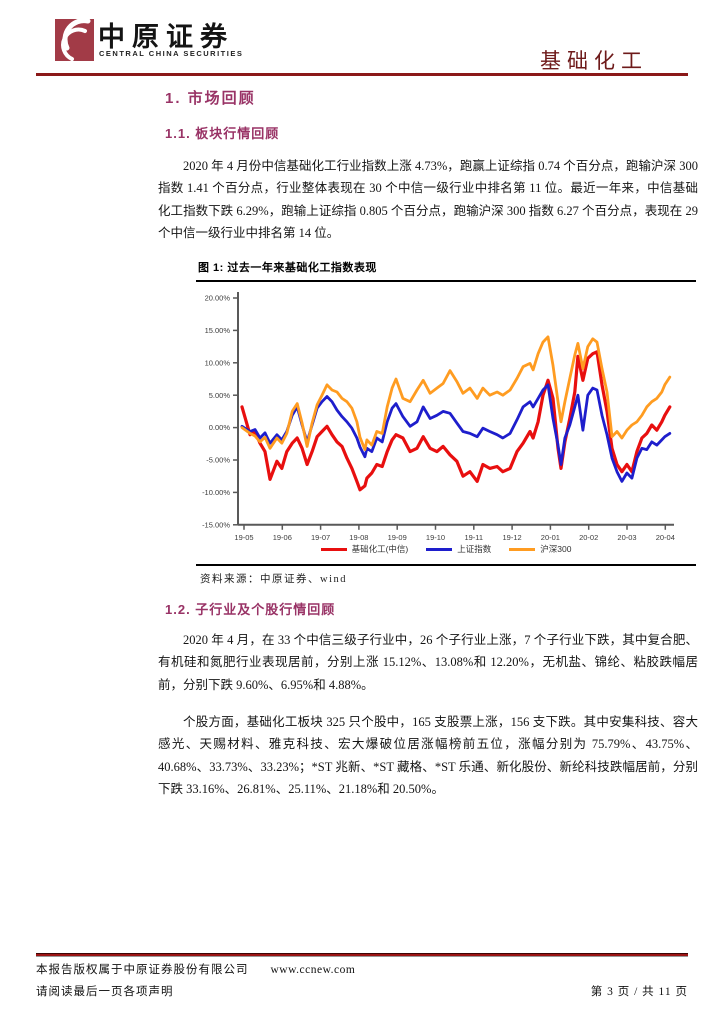 This screenshot has width=724, height=1024. I want to click on section-1-1-heading: 1.1. 板块行情回顾, so click(222, 133).